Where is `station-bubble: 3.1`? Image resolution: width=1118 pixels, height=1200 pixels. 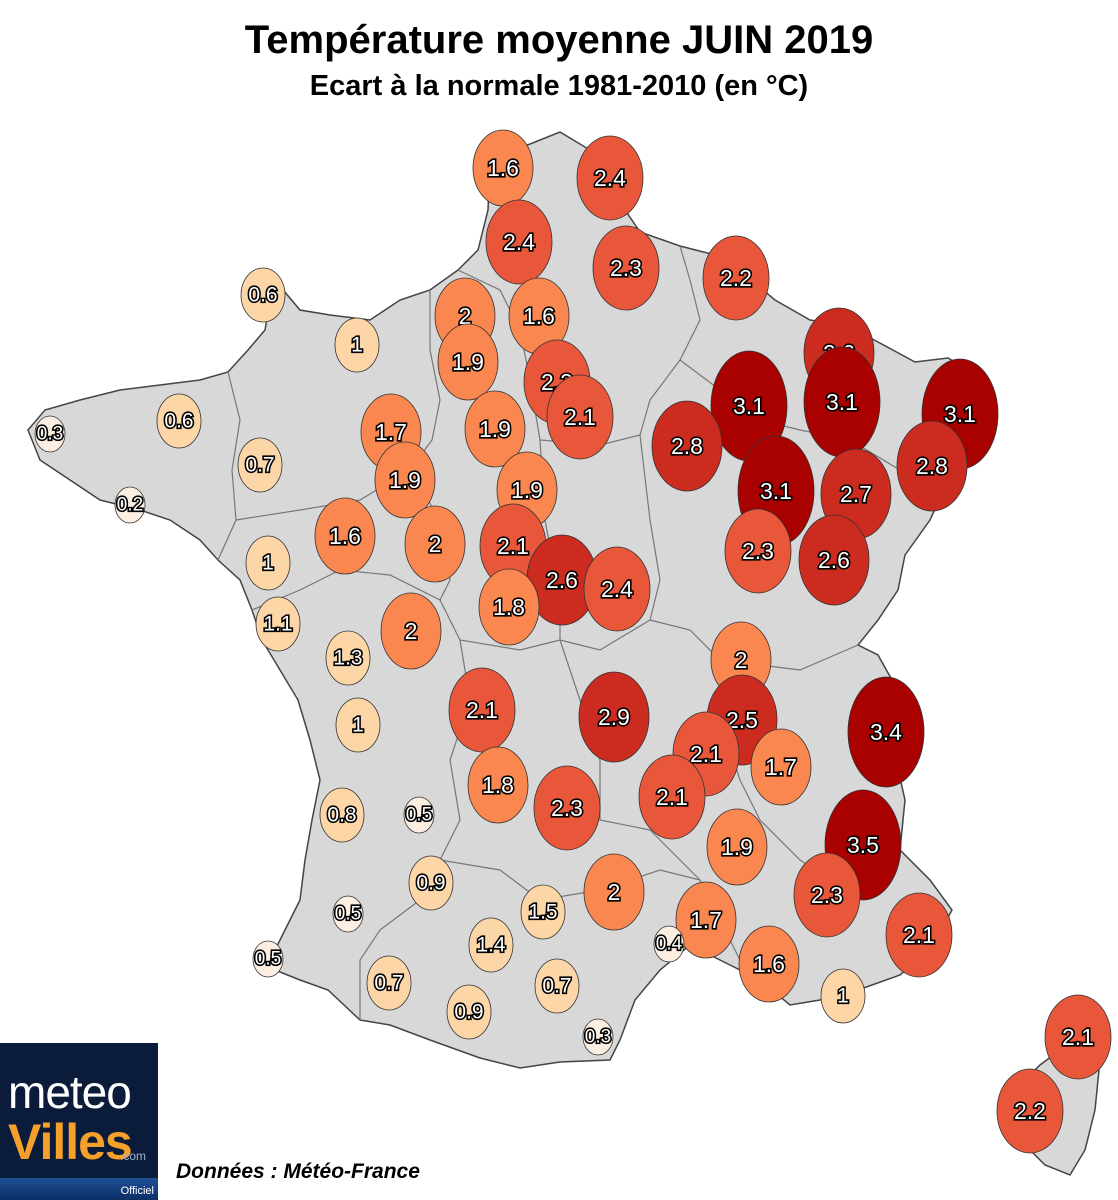 station-bubble: 3.1 is located at coordinates (749, 406).